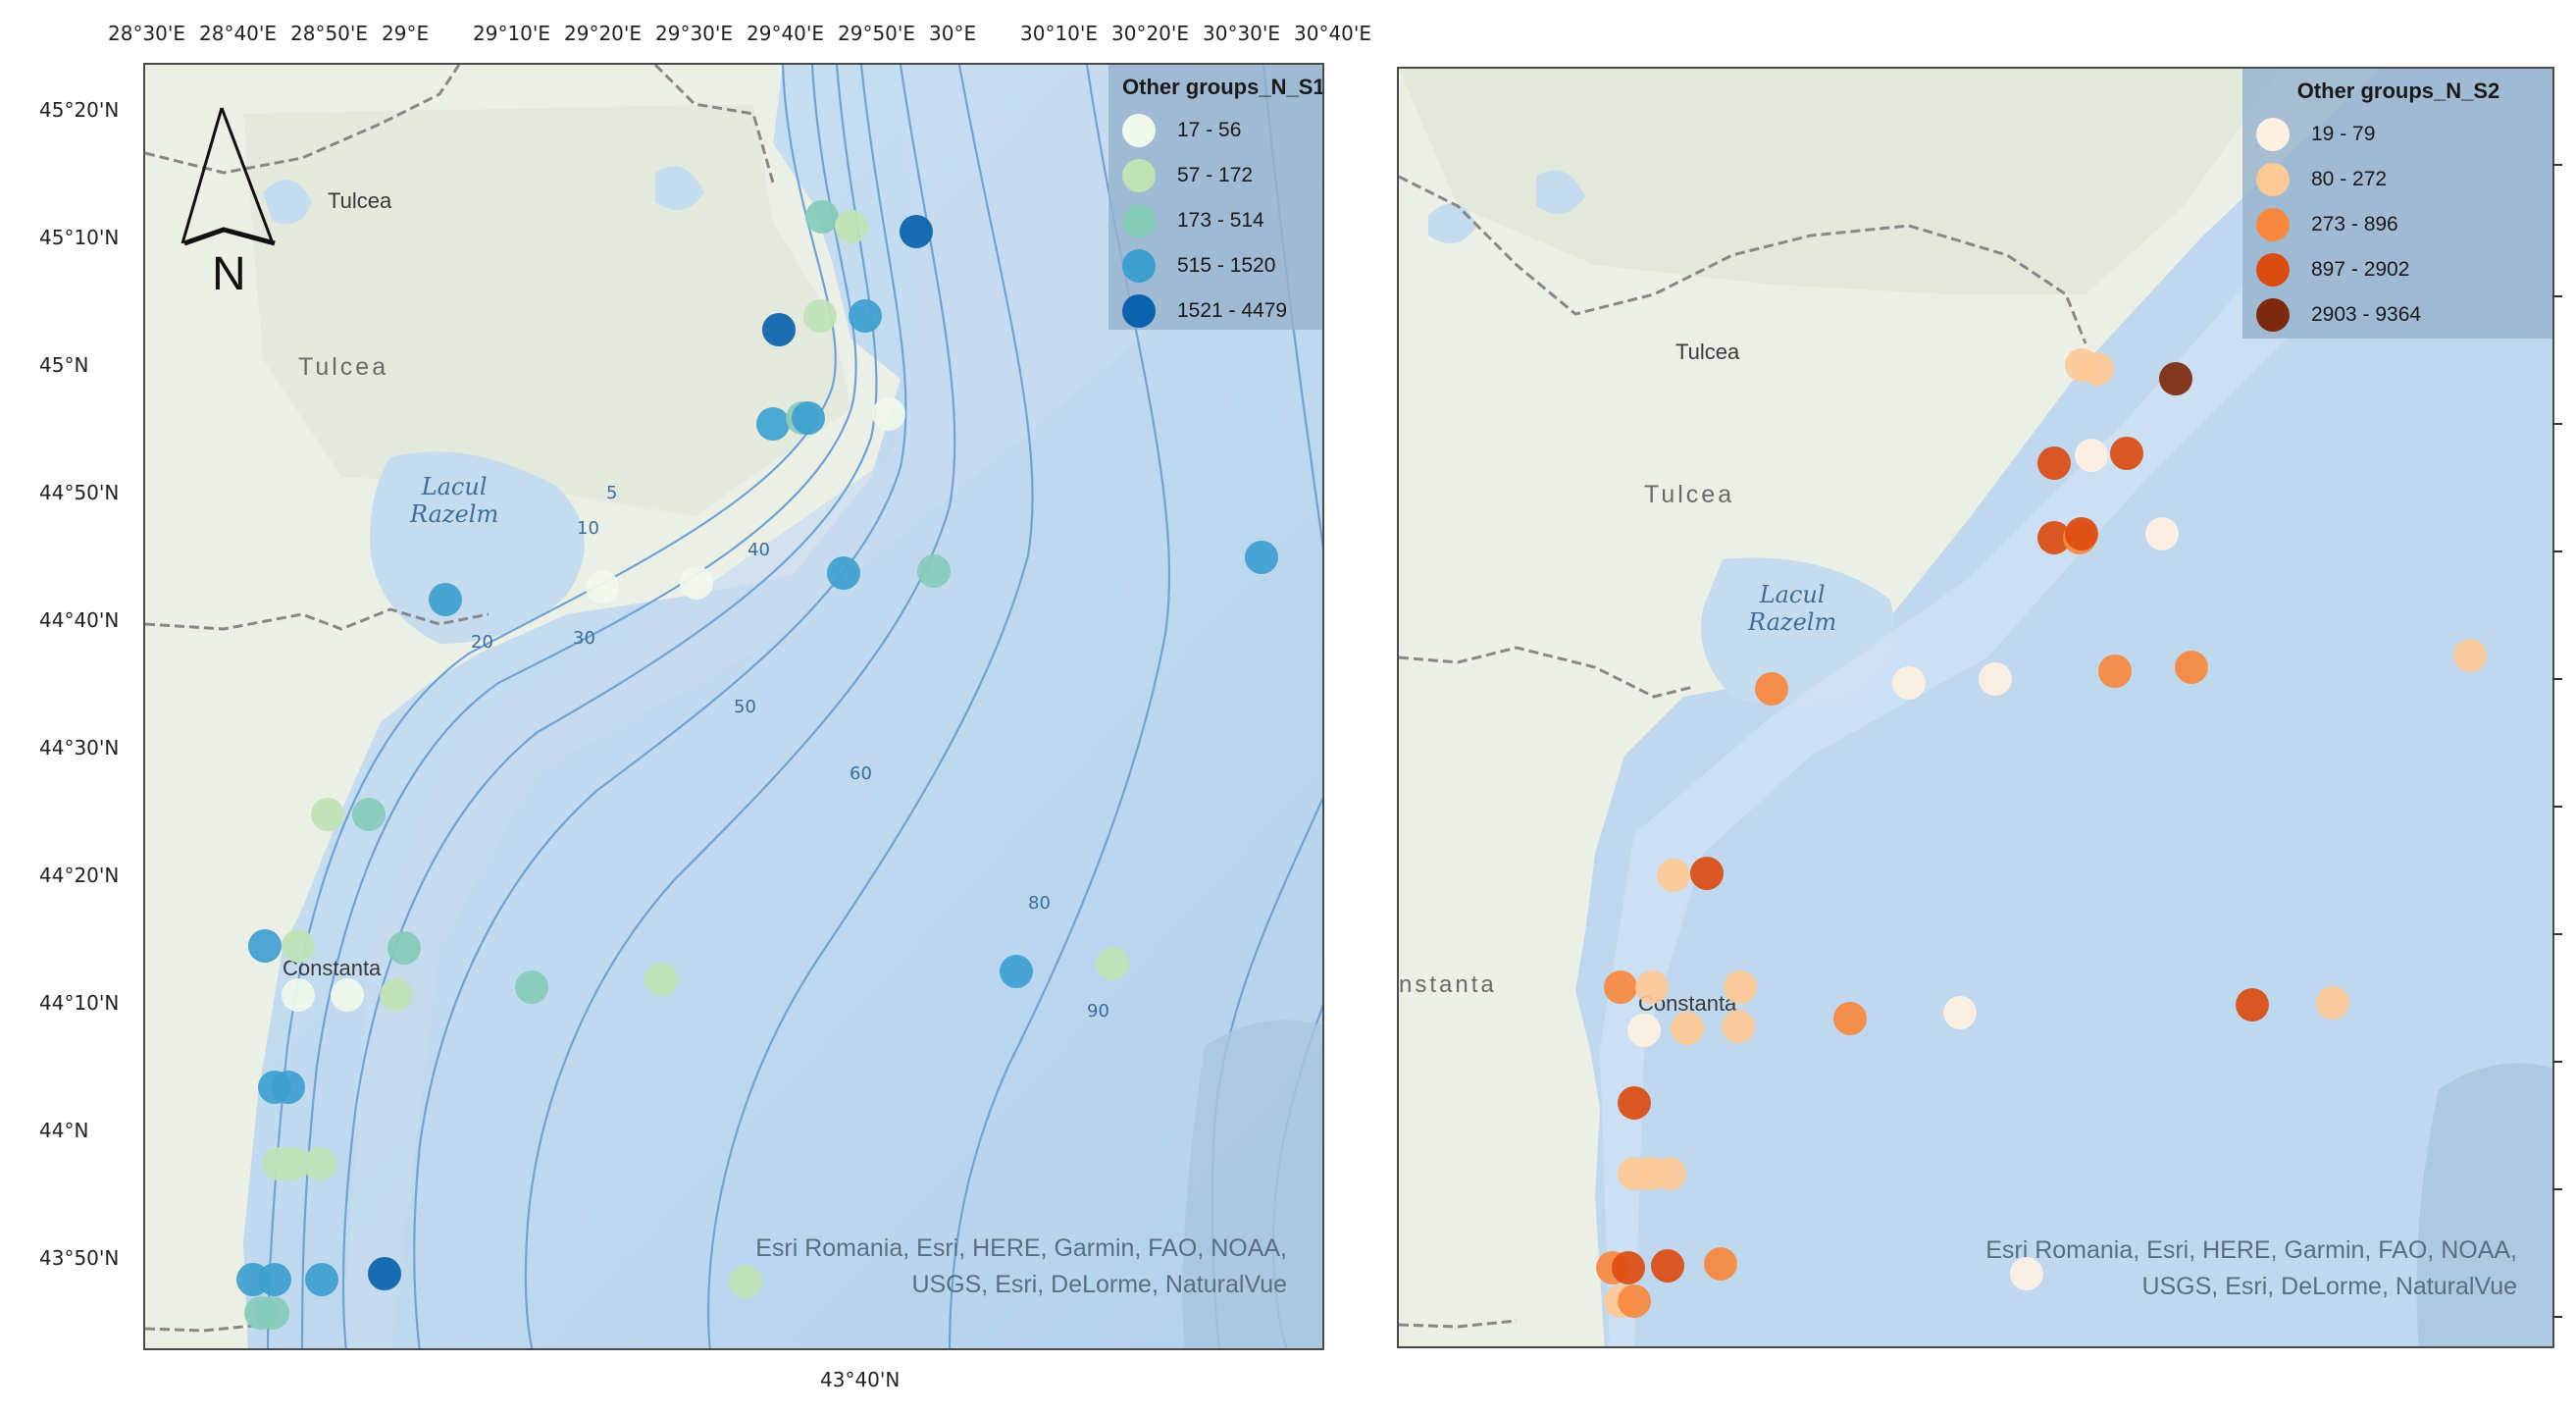 This screenshot has height=1415, width=2576. What do you see at coordinates (406, 33) in the screenshot?
I see `top-tick-label: 29°E` at bounding box center [406, 33].